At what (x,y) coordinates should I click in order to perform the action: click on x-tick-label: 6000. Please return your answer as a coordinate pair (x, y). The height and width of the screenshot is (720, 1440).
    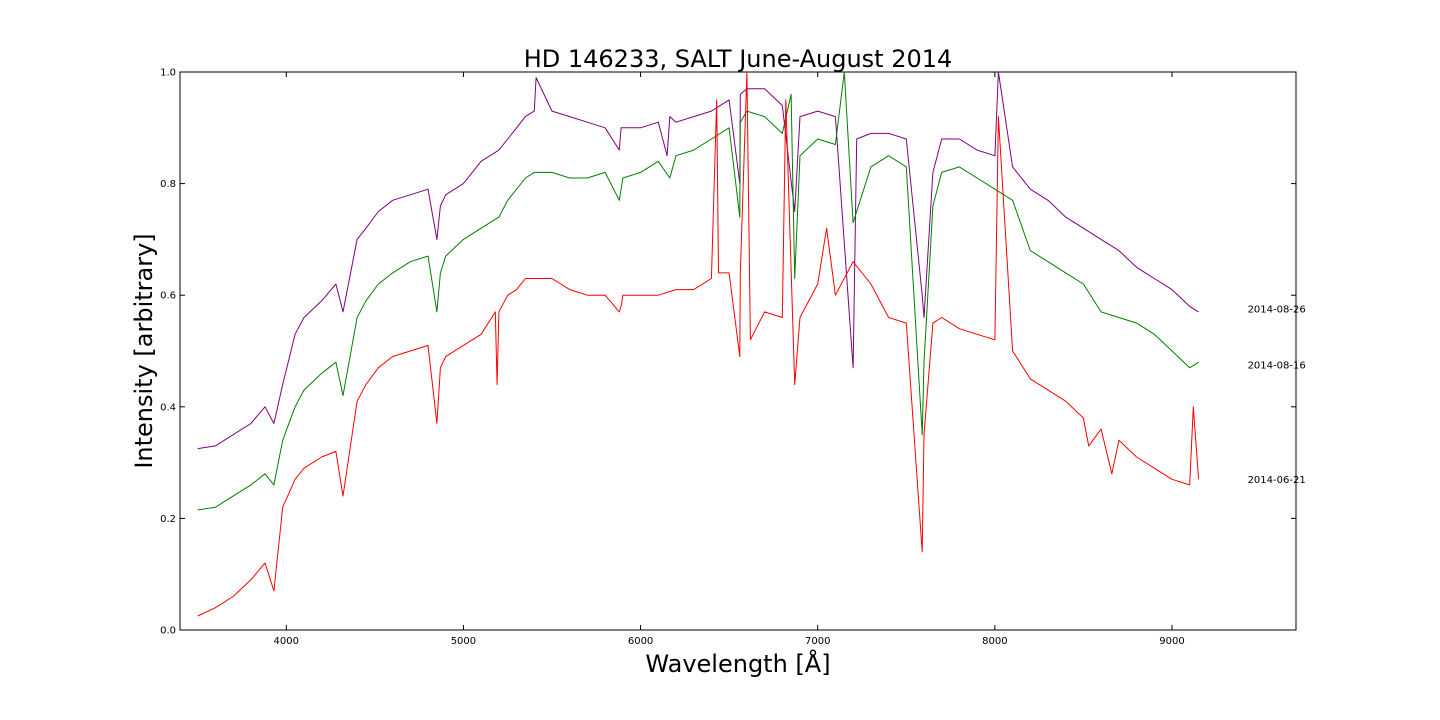
    Looking at the image, I should click on (640, 641).